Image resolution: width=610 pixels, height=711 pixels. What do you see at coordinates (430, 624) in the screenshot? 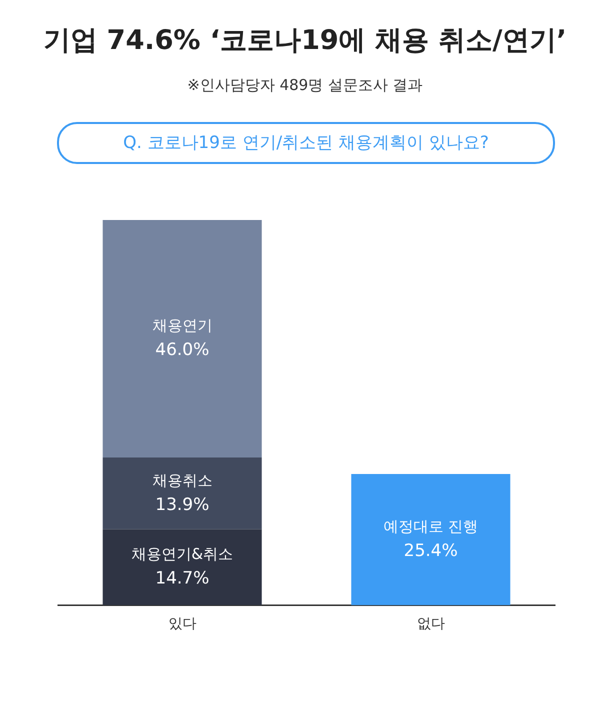
I see `x-tick-label: 없다` at bounding box center [430, 624].